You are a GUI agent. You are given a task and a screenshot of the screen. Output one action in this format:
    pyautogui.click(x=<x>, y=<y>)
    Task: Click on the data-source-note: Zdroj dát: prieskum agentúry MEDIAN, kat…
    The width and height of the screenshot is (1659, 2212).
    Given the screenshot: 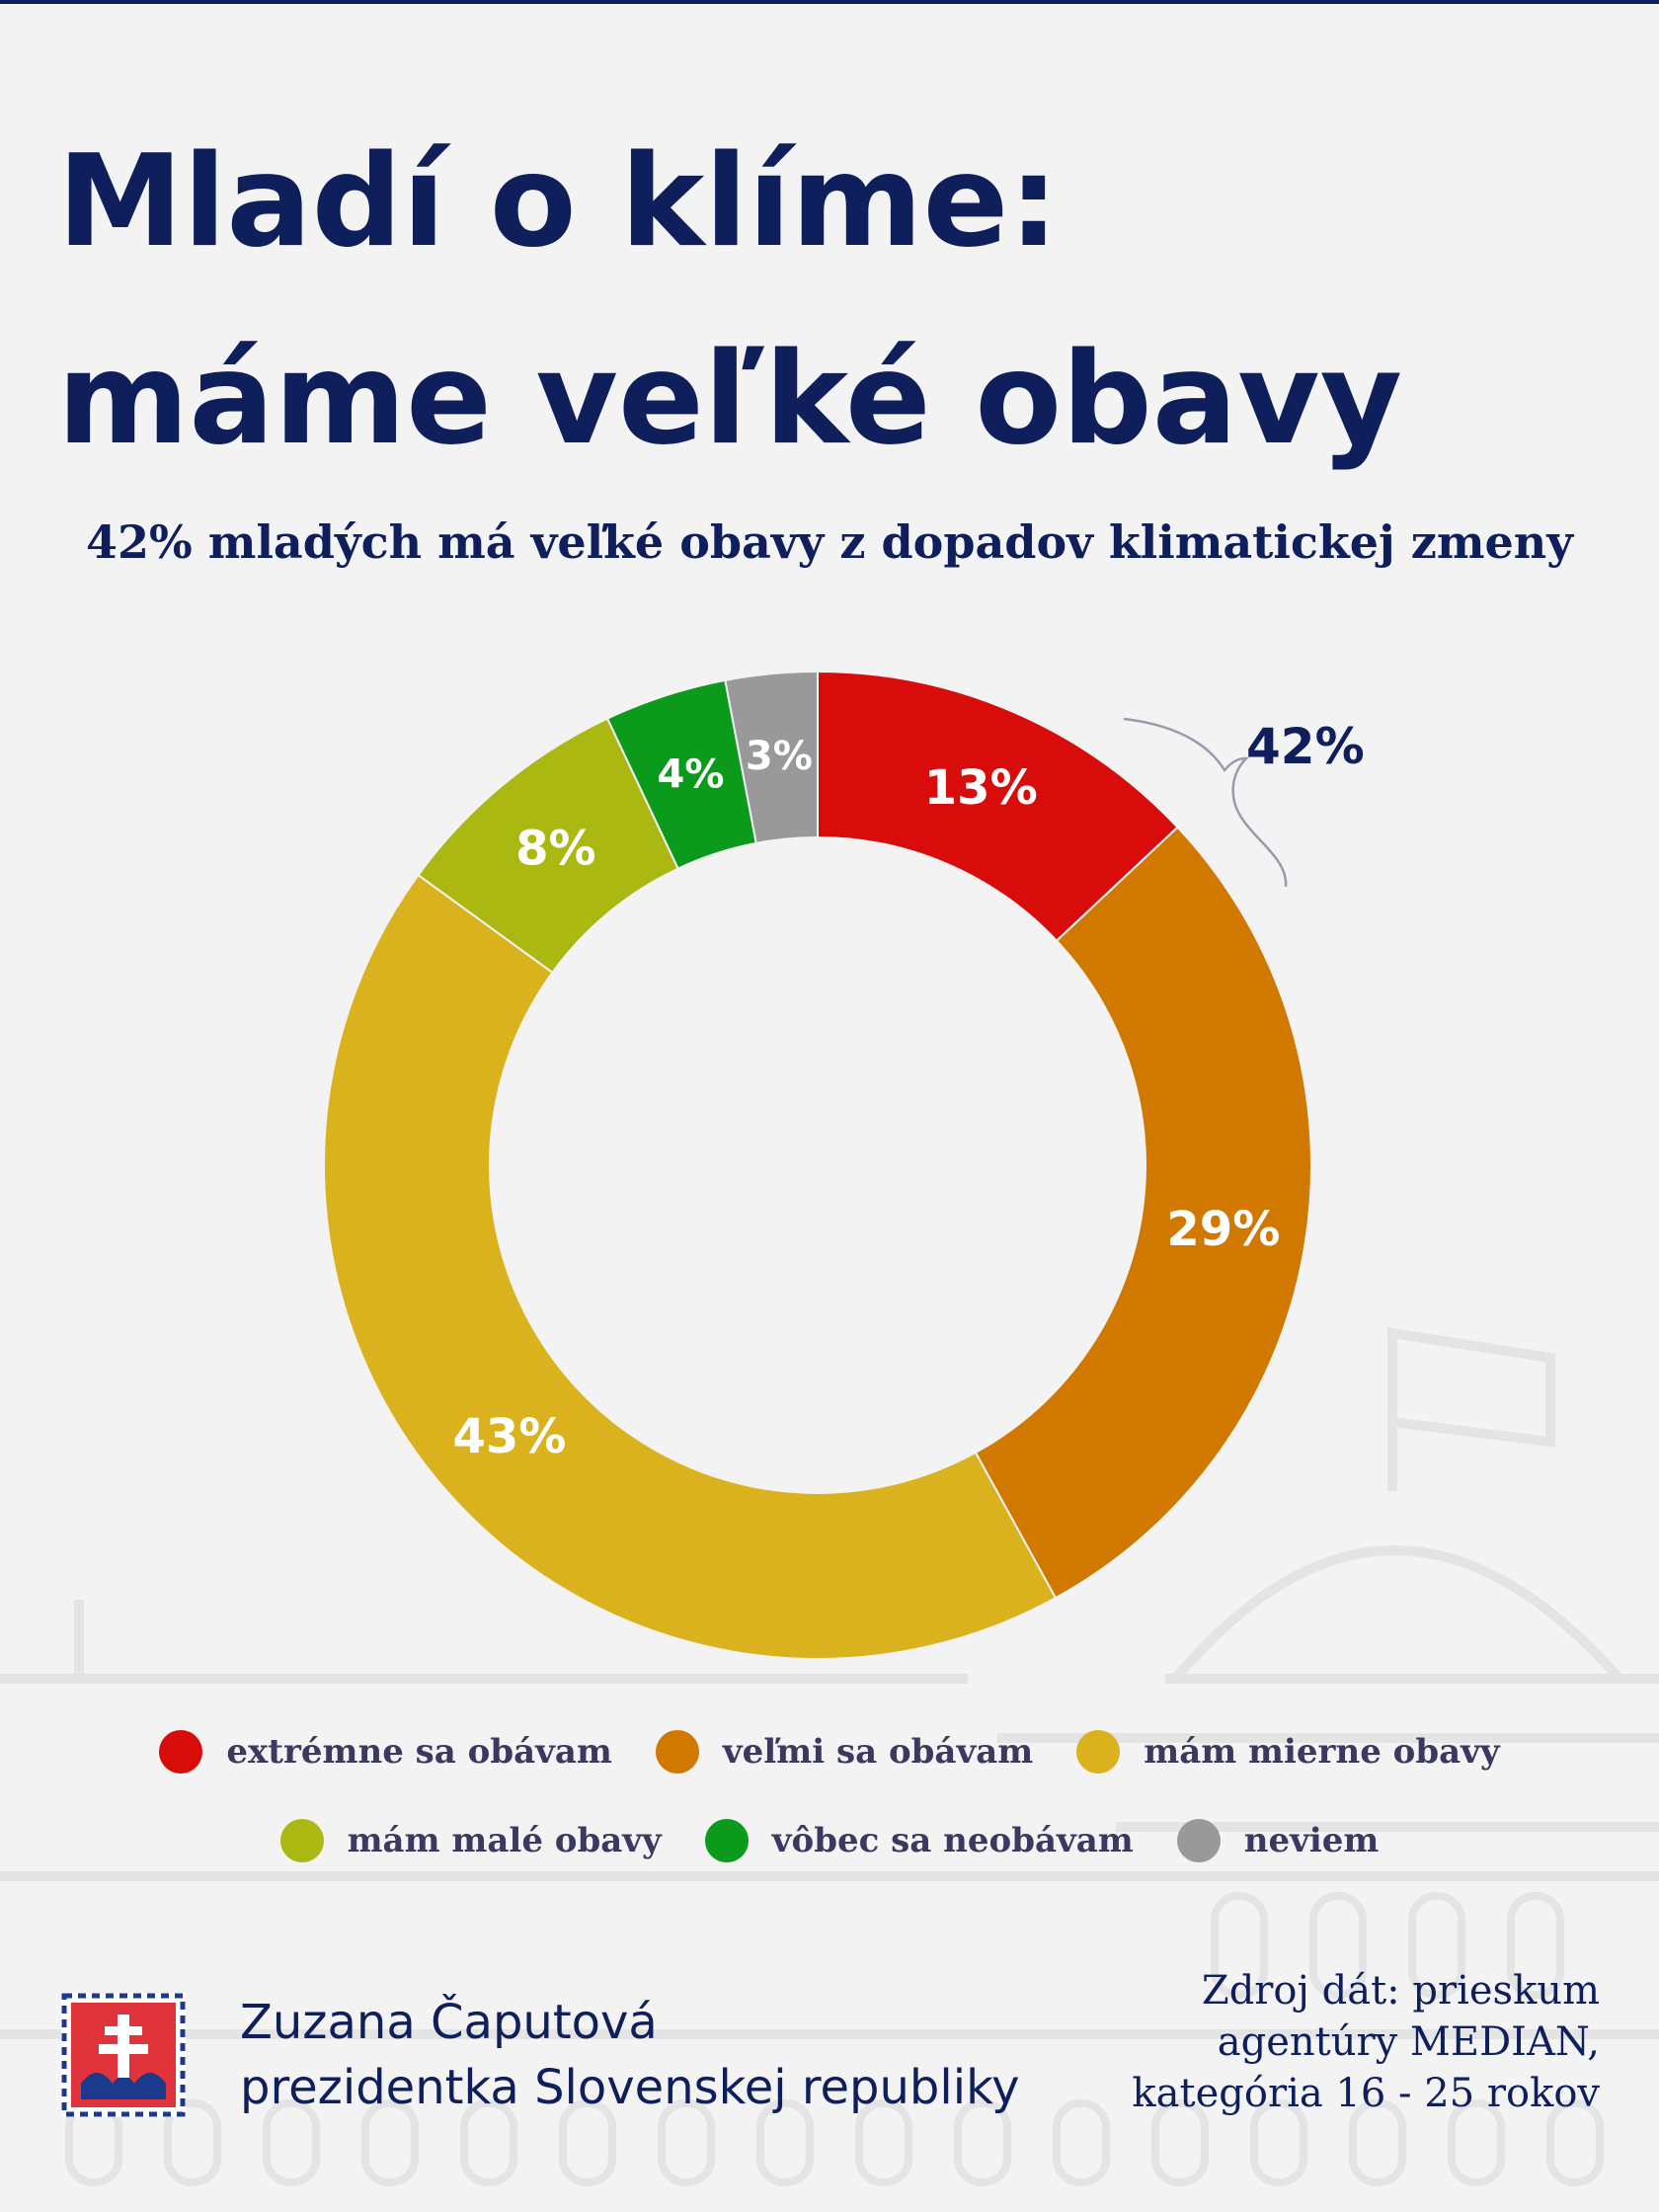 What is the action you would take?
    pyautogui.click(x=1366, y=2042)
    